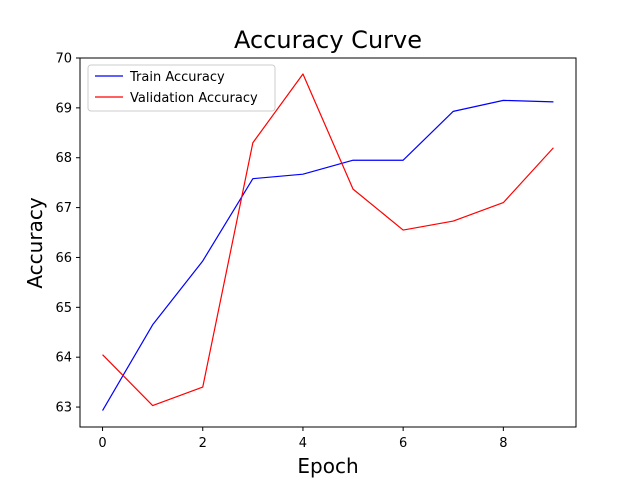  Describe the element at coordinates (102, 443) in the screenshot. I see `x-tick-label: 0` at that location.